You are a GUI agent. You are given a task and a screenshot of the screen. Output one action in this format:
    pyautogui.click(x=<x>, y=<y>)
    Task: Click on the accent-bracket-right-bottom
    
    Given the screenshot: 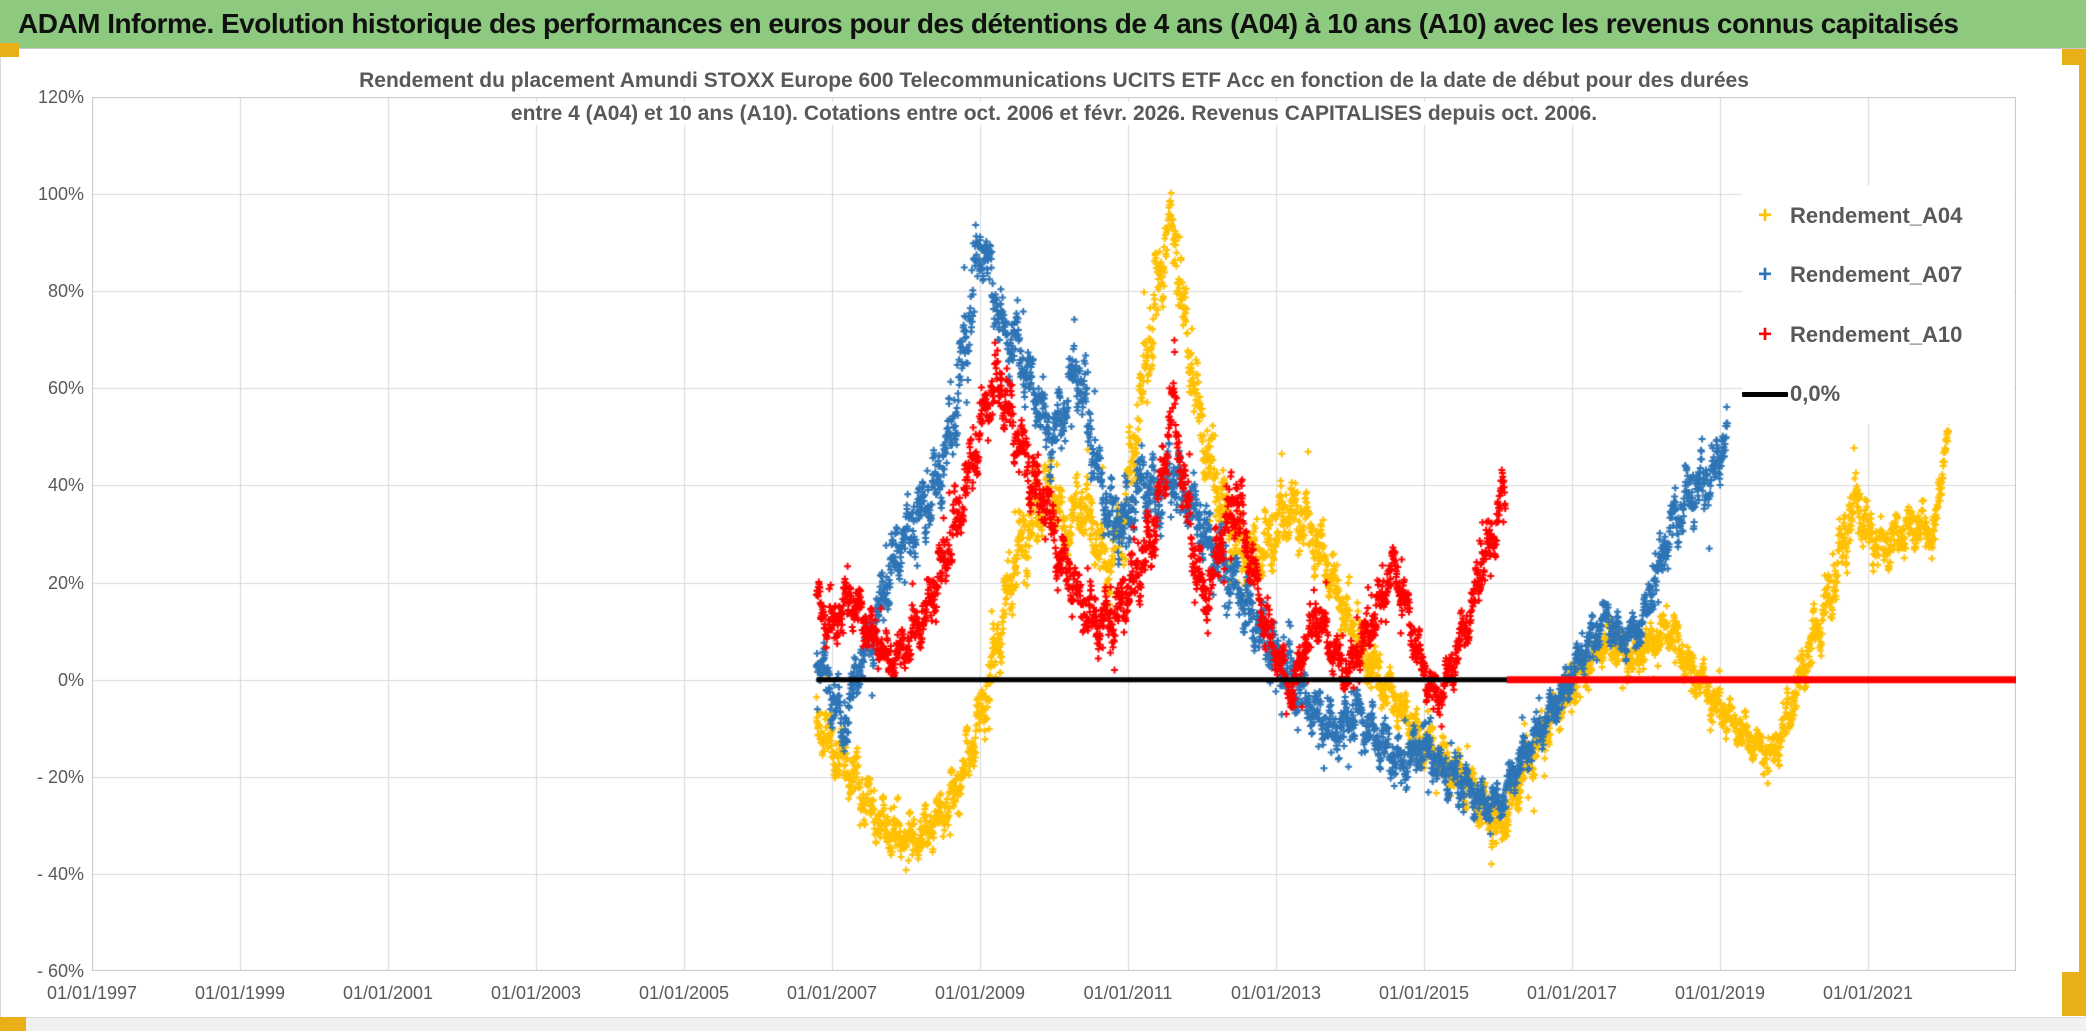 What is the action you would take?
    pyautogui.click(x=2074, y=994)
    